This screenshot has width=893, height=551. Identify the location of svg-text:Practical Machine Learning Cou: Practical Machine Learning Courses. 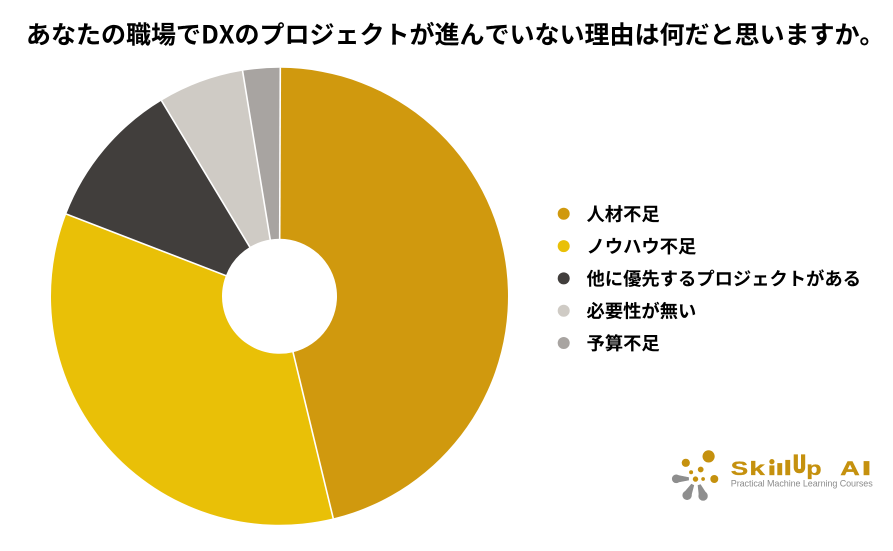
(802, 484).